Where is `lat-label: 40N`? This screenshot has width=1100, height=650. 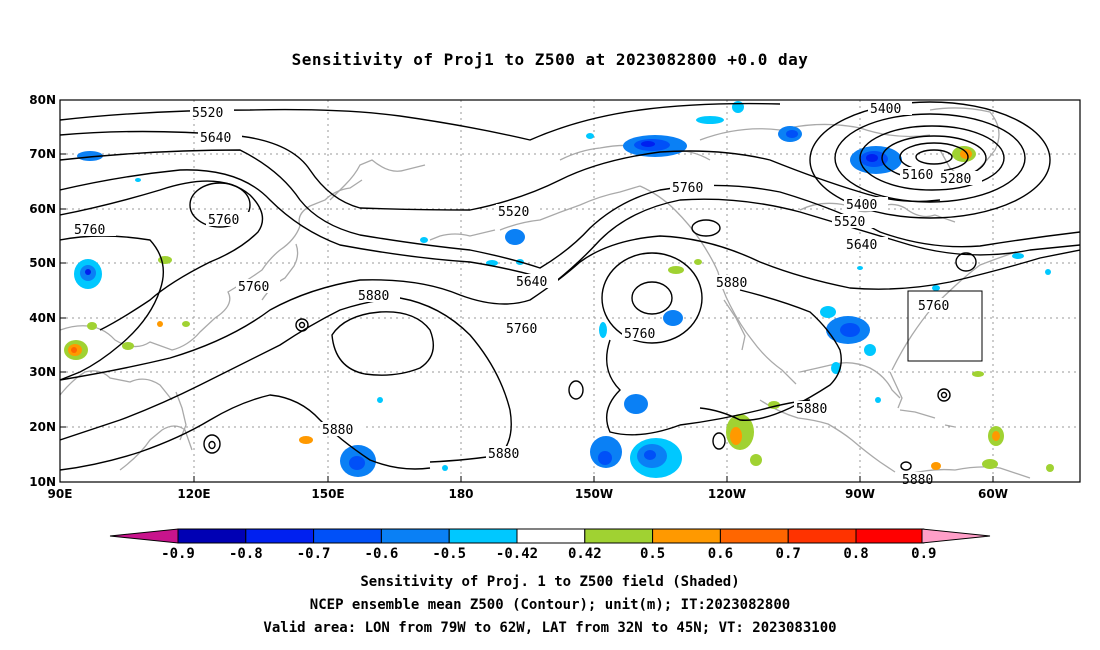 lat-label: 40N is located at coordinates (42, 318).